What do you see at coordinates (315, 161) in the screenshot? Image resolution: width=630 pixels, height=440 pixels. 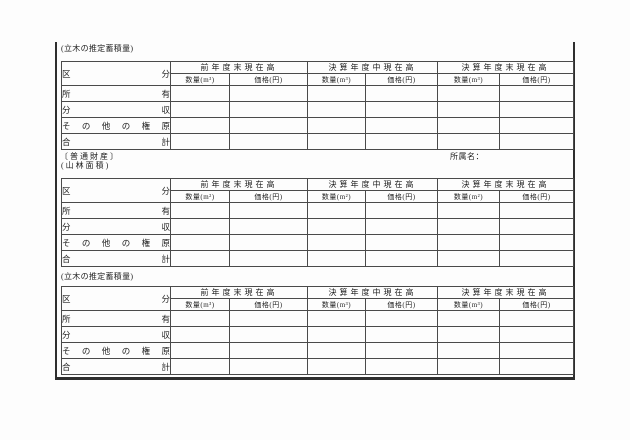 I see `section-ordinary-property: 〔普通財産〕 (山林面積)` at bounding box center [315, 161].